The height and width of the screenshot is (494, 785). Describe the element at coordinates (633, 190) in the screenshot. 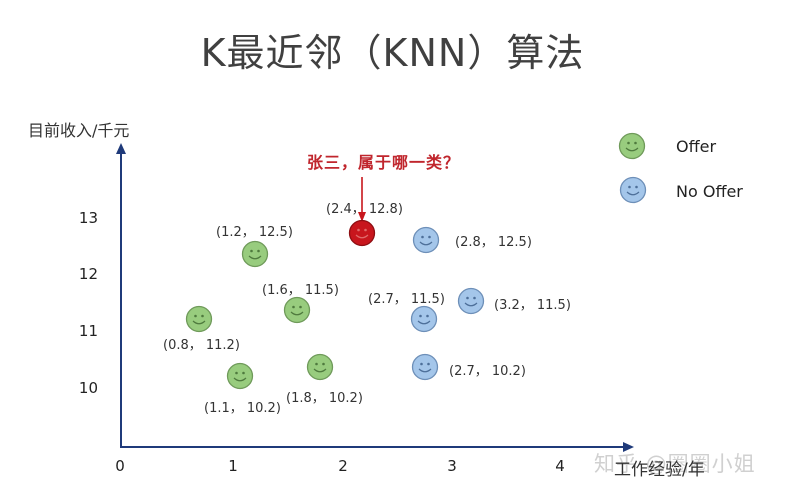

I see `legend-no-offer-smiley-icon` at that location.